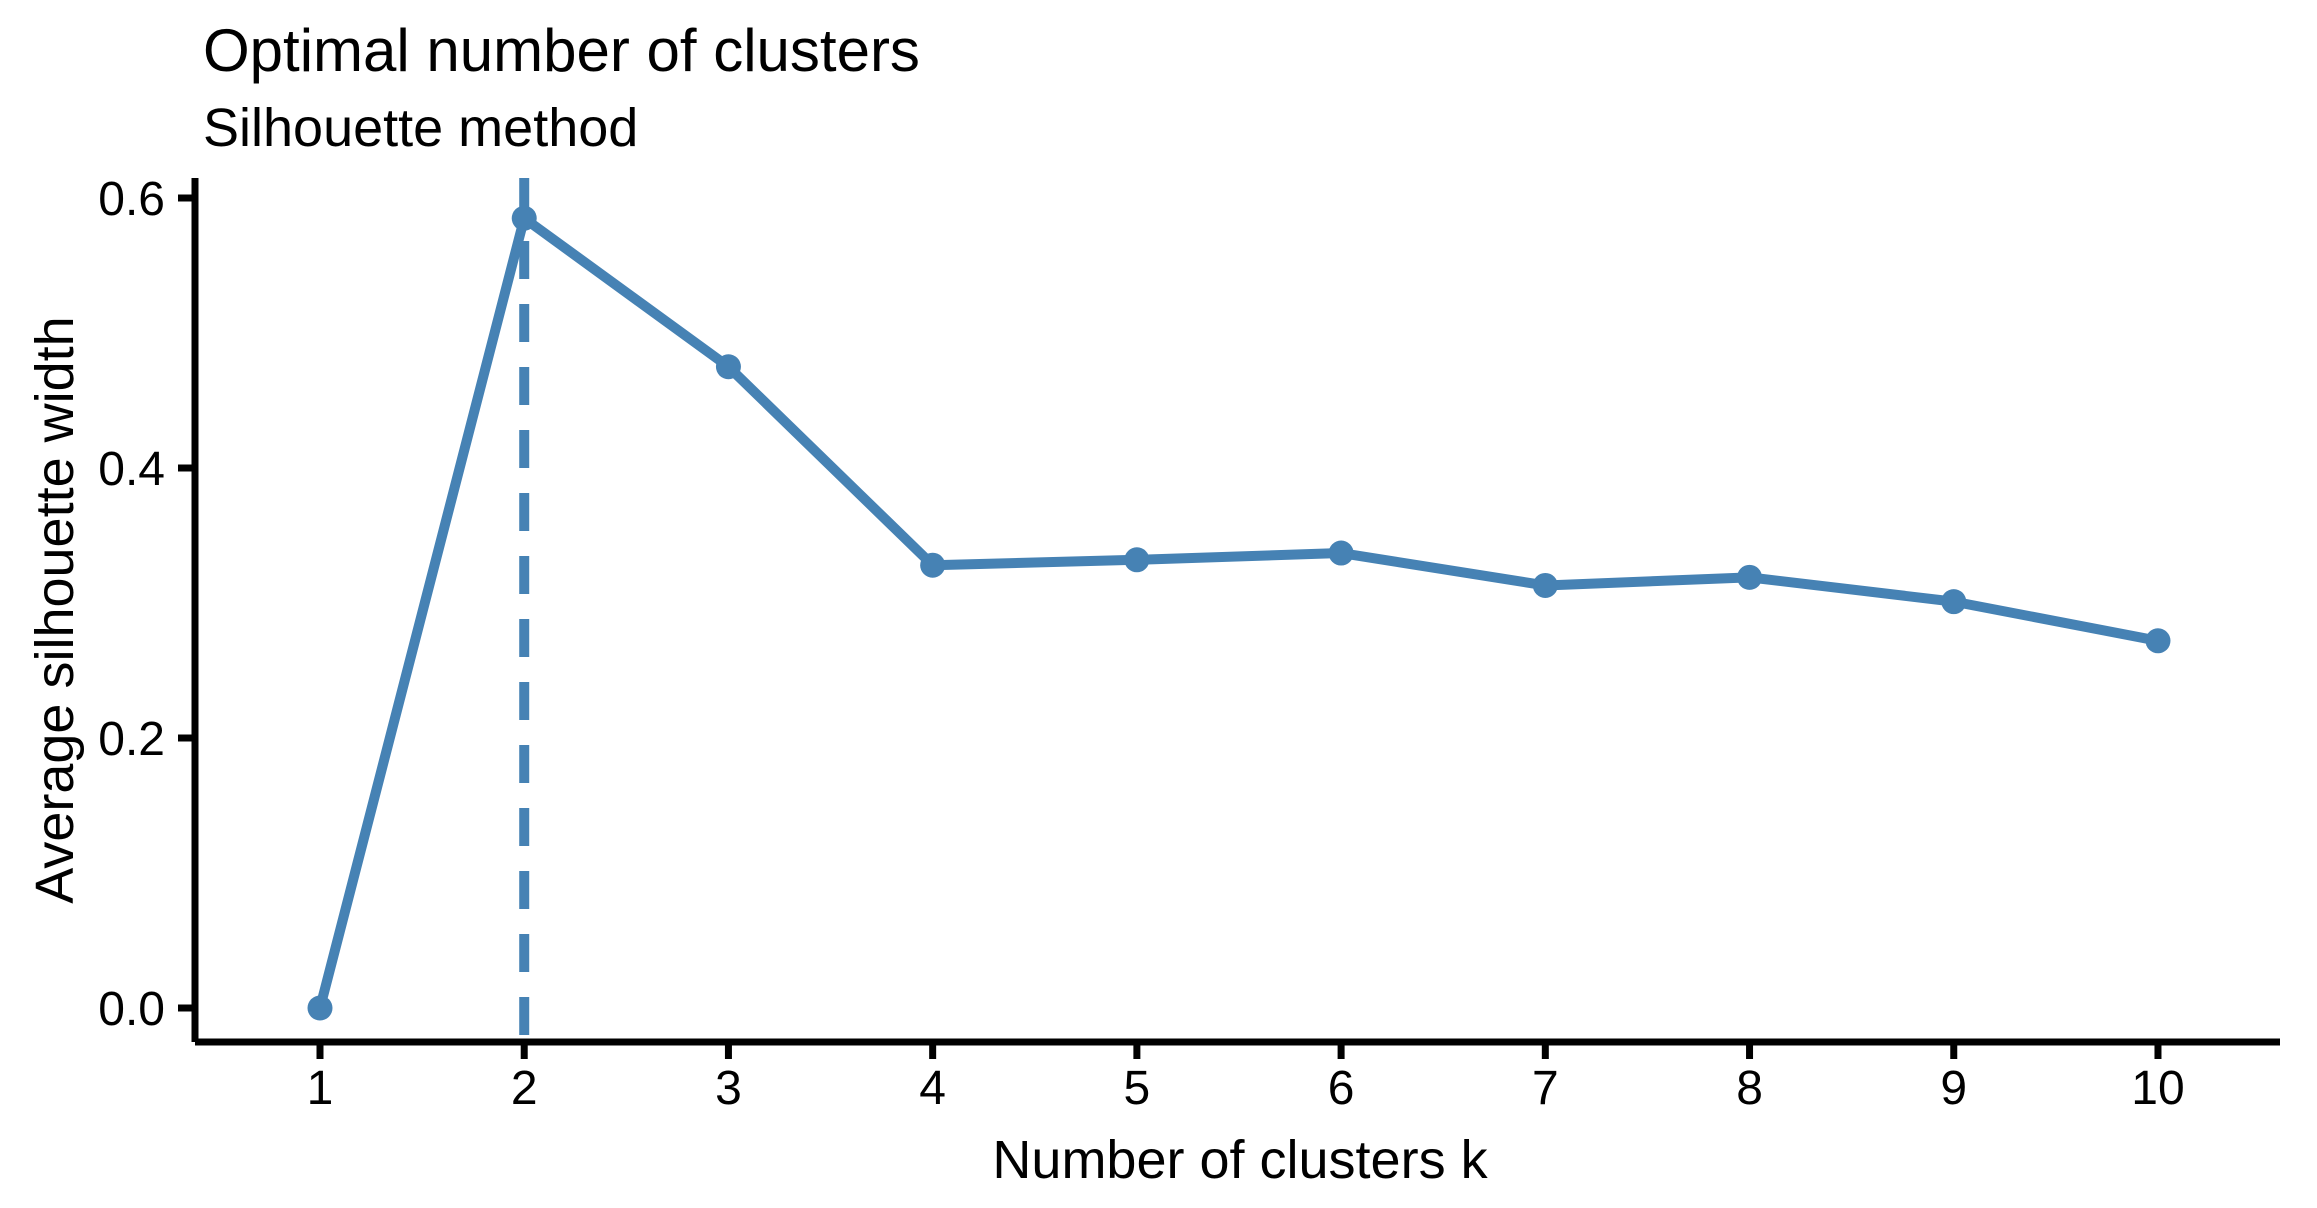 The height and width of the screenshot is (1208, 2317). What do you see at coordinates (320, 1008) in the screenshot?
I see `data-point-k1` at bounding box center [320, 1008].